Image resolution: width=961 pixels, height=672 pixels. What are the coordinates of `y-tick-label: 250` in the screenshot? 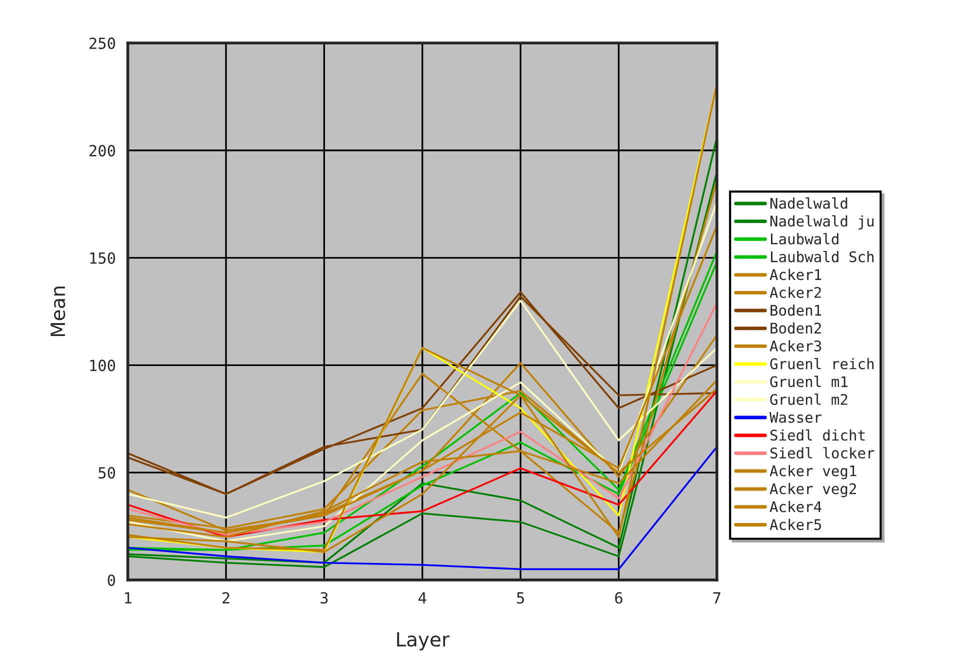 It's located at (103, 44).